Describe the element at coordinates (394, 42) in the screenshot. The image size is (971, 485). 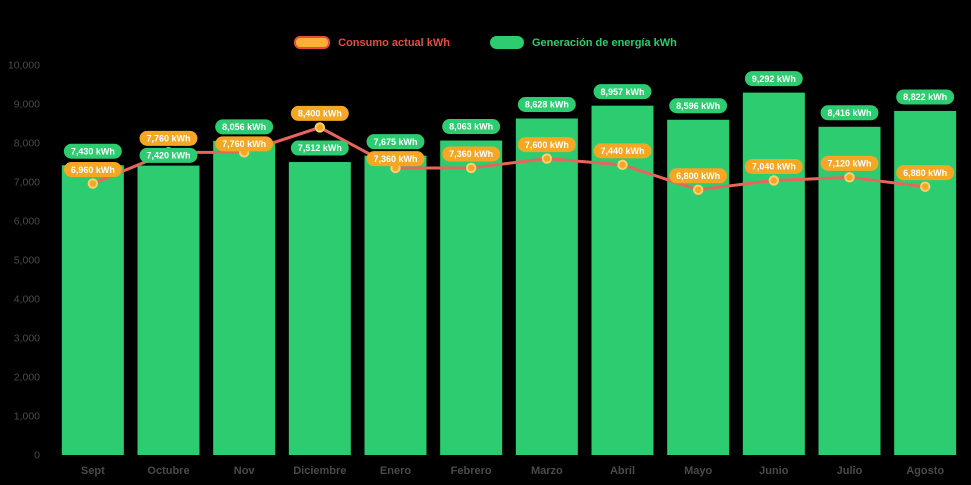
I see `legend-label-consumption: Consumo actual kWh` at that location.